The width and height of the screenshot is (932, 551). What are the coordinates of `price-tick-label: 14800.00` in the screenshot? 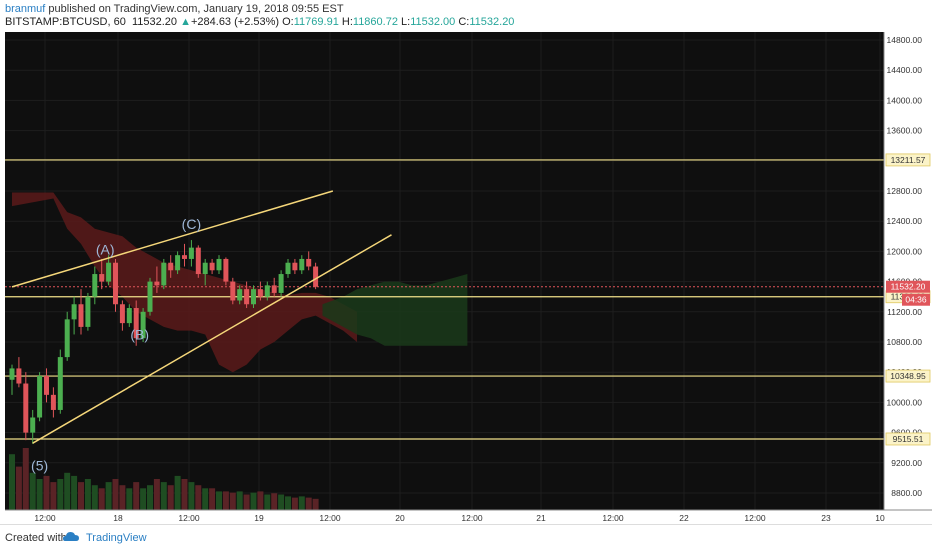 It's located at (905, 40).